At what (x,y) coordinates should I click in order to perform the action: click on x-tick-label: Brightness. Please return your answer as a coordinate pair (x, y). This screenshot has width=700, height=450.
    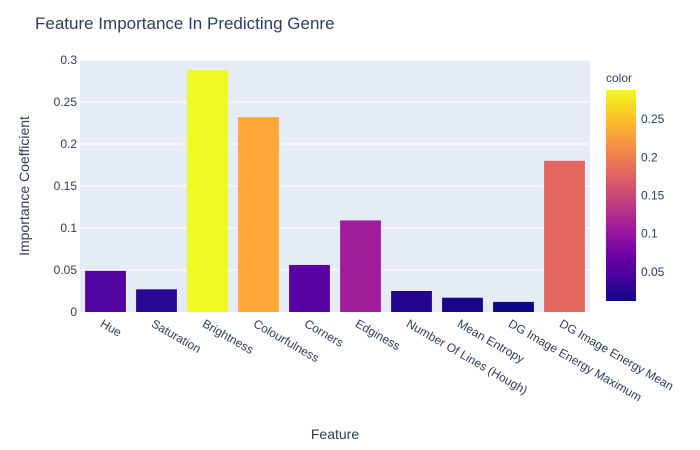
    Looking at the image, I should click on (228, 336).